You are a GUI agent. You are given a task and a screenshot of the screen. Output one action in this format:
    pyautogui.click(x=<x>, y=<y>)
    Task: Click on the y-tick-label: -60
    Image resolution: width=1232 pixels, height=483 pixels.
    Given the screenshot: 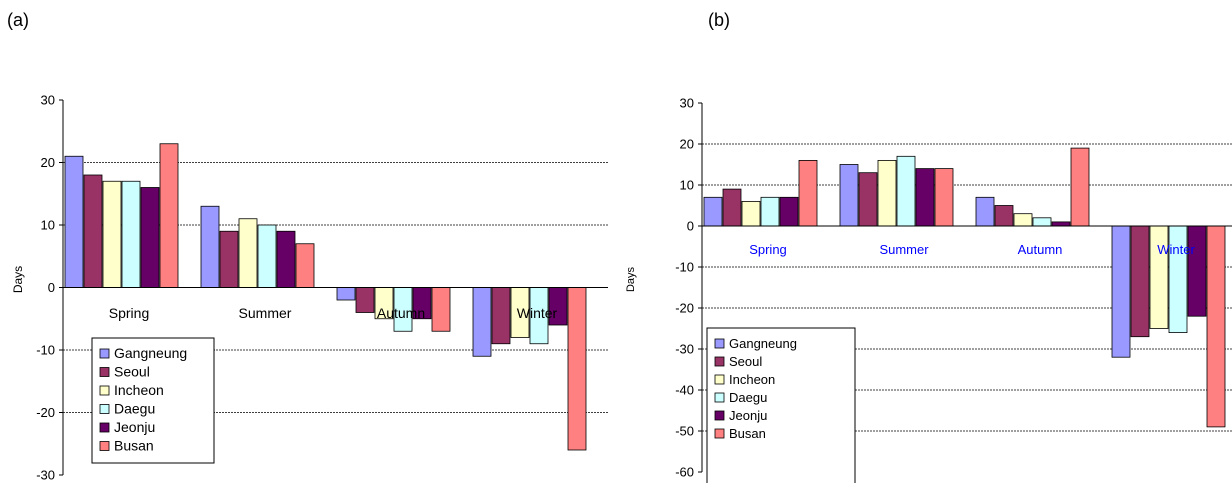 What is the action you would take?
    pyautogui.click(x=684, y=472)
    